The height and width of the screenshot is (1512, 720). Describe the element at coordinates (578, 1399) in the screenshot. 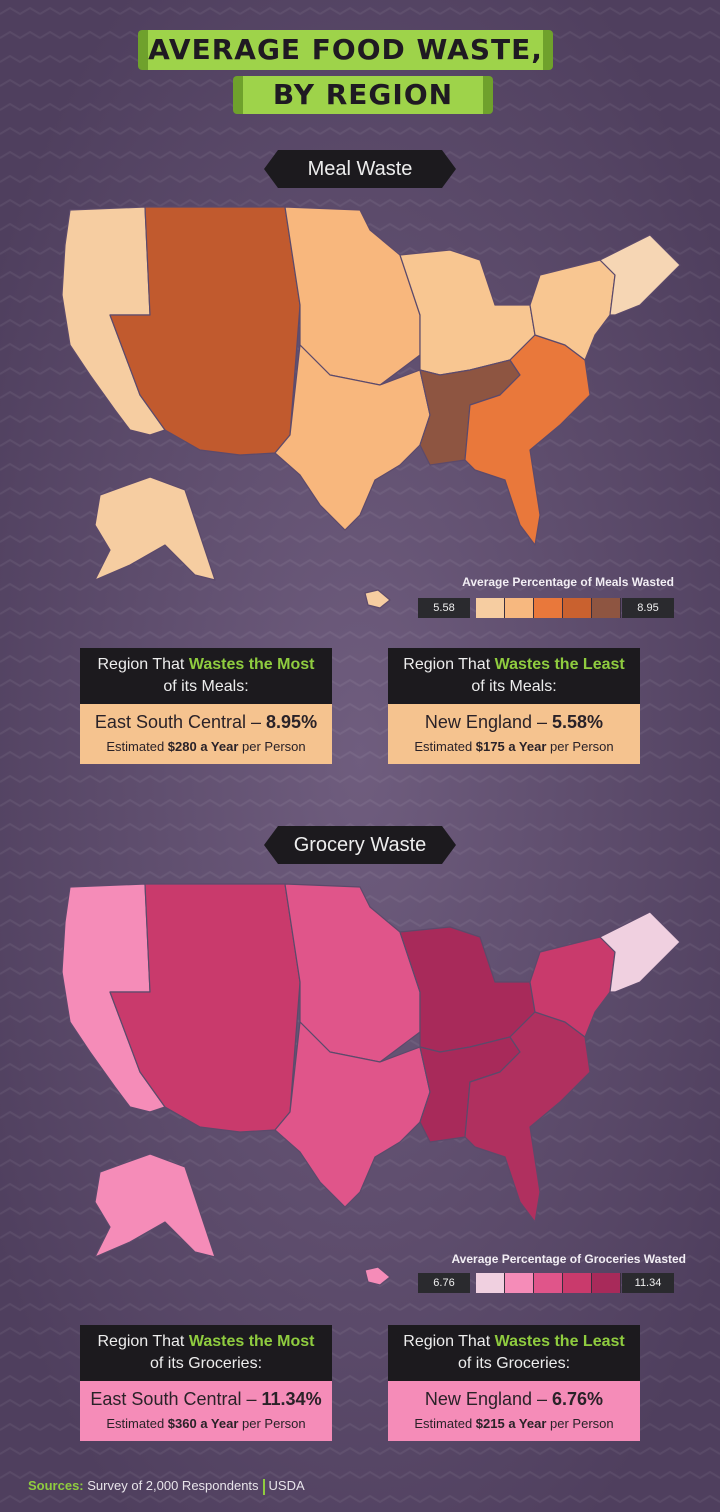

I see `grocery-least-value: 6.76%` at that location.